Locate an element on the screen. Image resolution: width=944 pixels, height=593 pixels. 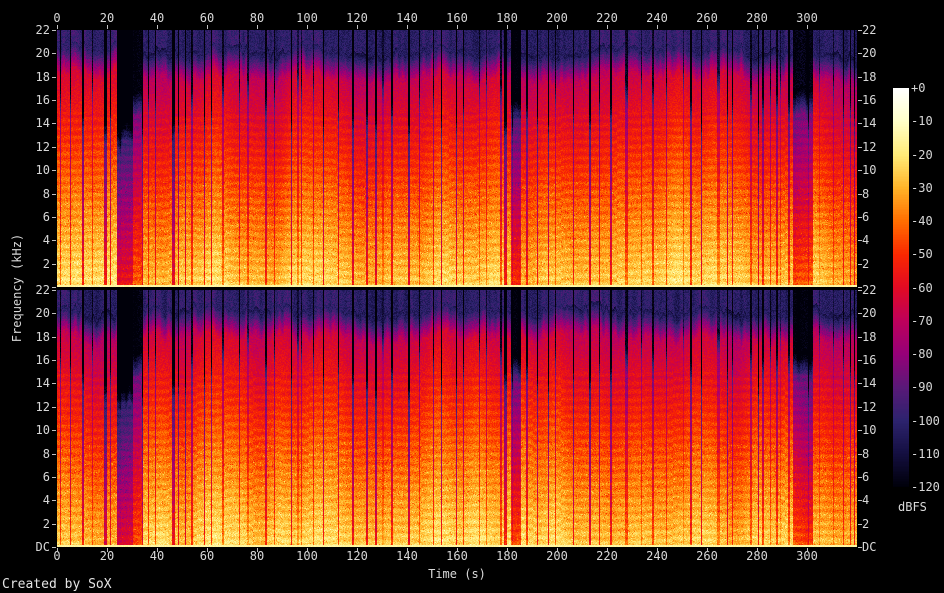
colorbar-tick-label: -10 is located at coordinates (922, 121).